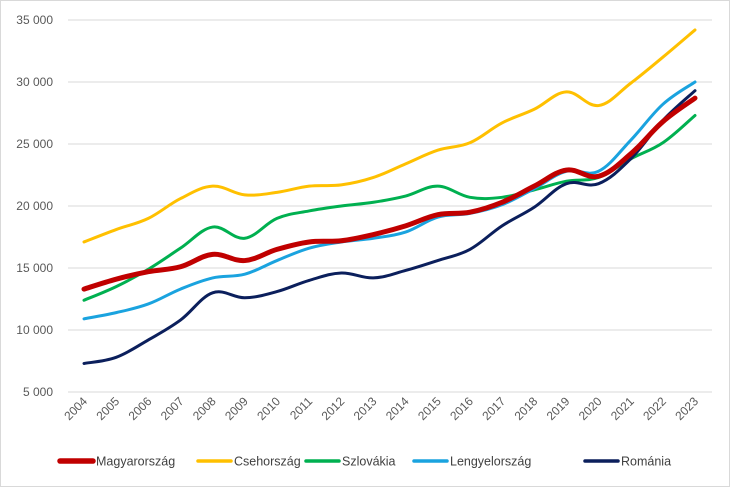 This screenshot has width=730, height=487. Describe the element at coordinates (140, 408) in the screenshot. I see `x-tick-label: 2006` at that location.